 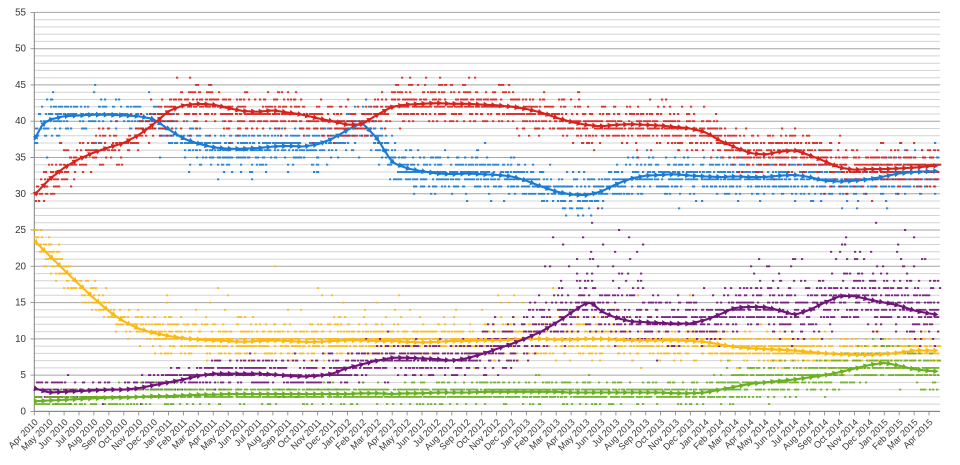 What do you see at coordinates (20, 230) in the screenshot?
I see `svg-text: 25` at bounding box center [20, 230].